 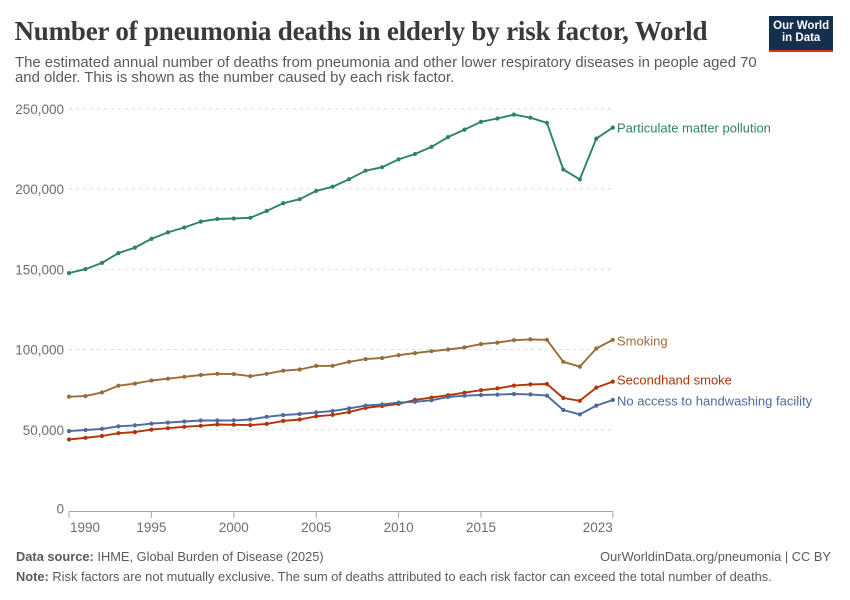 What do you see at coordinates (642, 341) in the screenshot?
I see `svg-text: Smoking` at bounding box center [642, 341].